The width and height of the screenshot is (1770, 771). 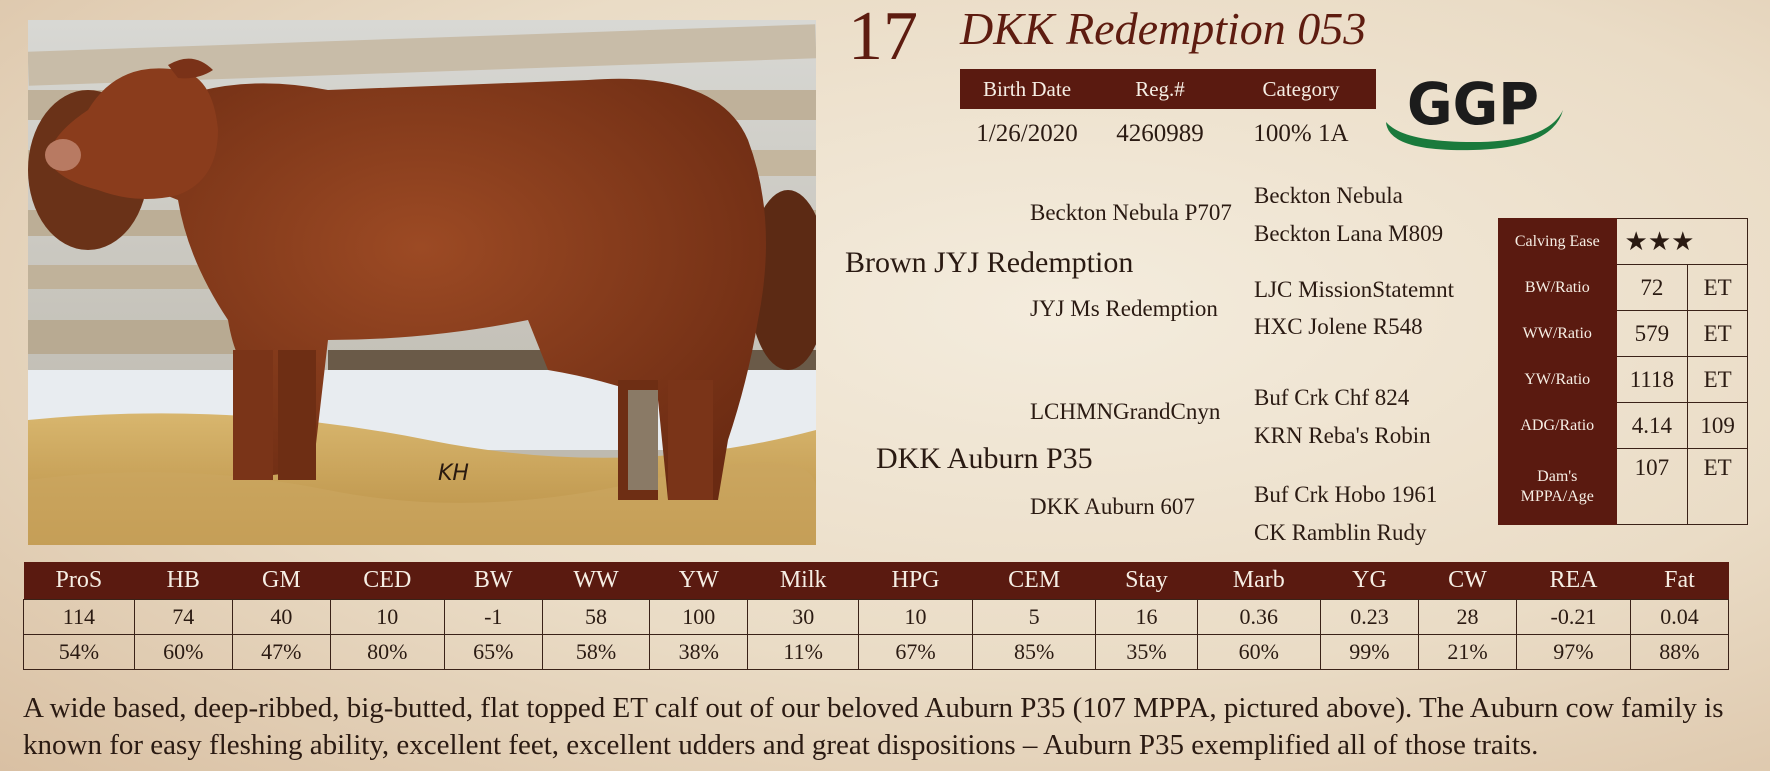 I want to click on epd-accuracy-stay: 35%, so click(x=1146, y=651).